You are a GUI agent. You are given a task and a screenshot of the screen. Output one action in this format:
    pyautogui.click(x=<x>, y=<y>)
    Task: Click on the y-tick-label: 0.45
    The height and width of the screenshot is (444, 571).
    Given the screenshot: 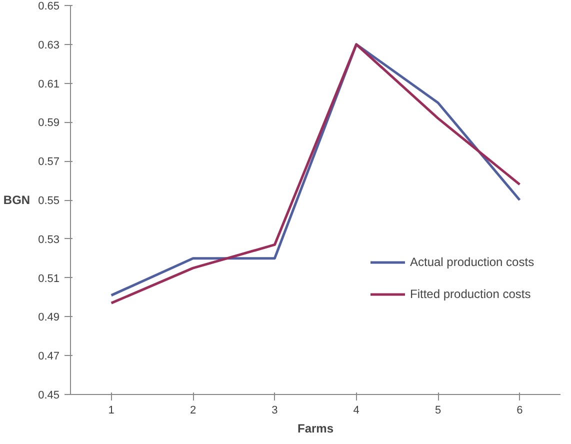 What is the action you would take?
    pyautogui.click(x=49, y=396)
    